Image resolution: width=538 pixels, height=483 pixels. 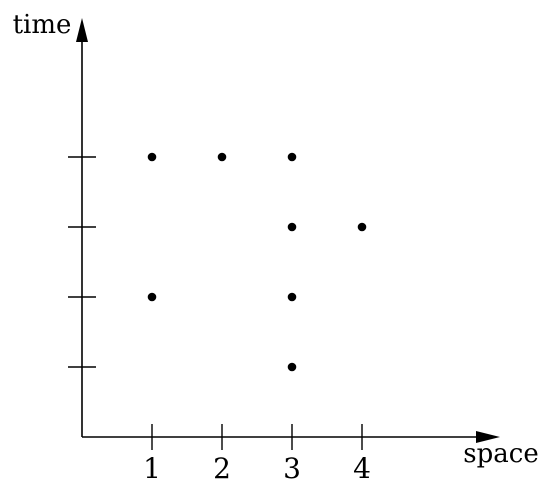 I want to click on x-axis-label: space, so click(x=500, y=454).